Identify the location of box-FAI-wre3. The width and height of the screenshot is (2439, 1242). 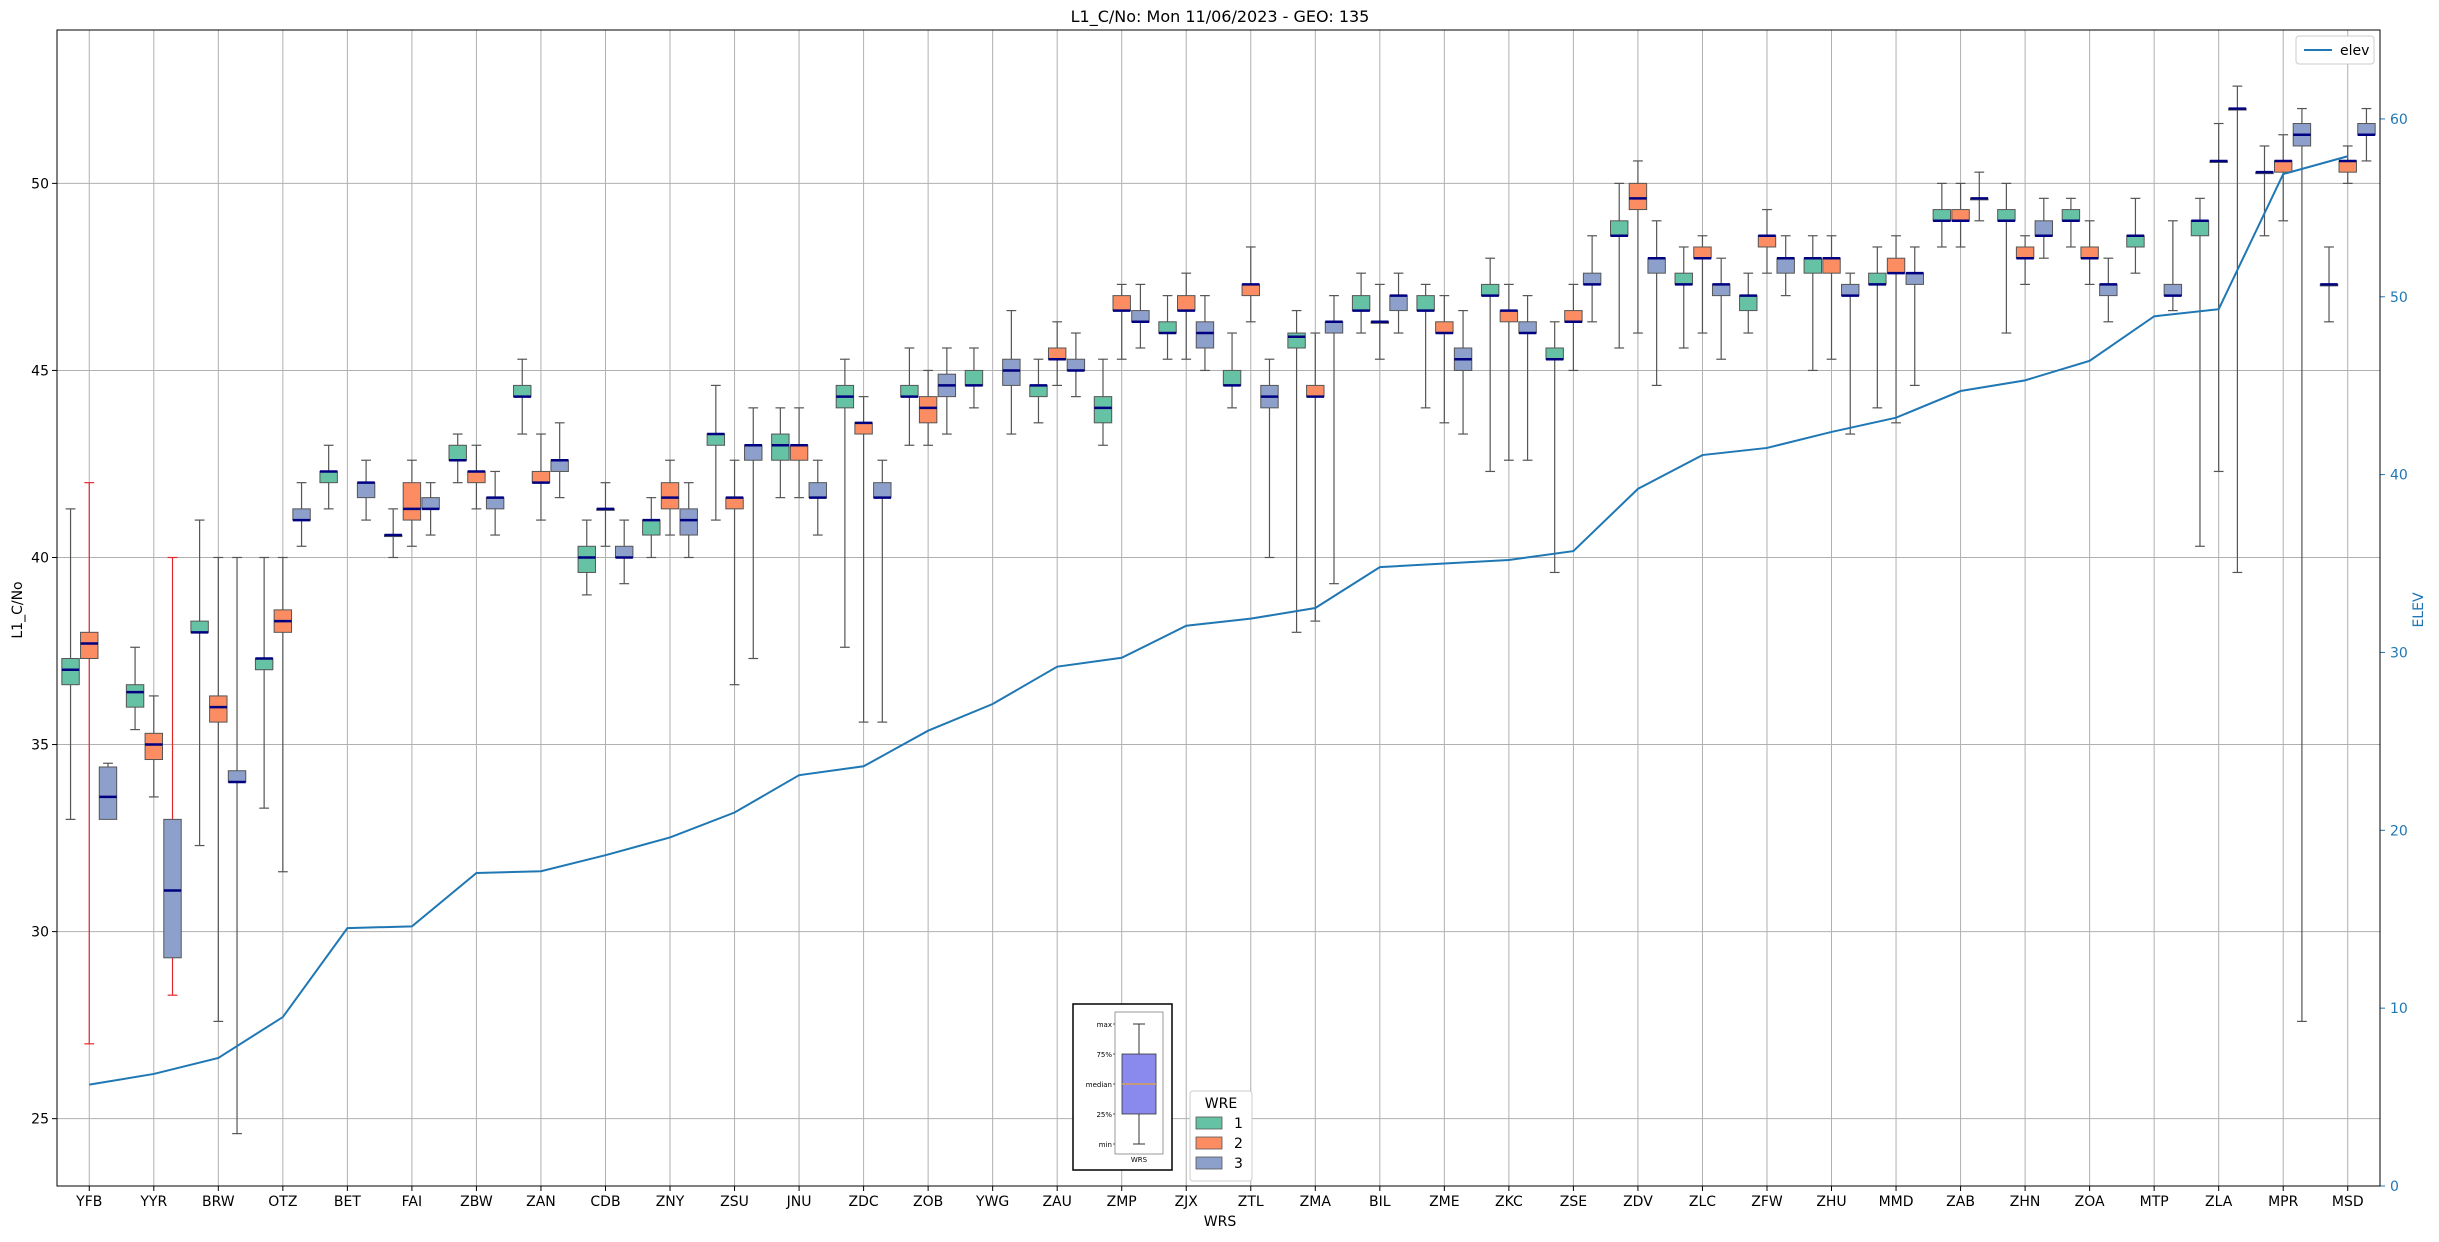
(430, 509).